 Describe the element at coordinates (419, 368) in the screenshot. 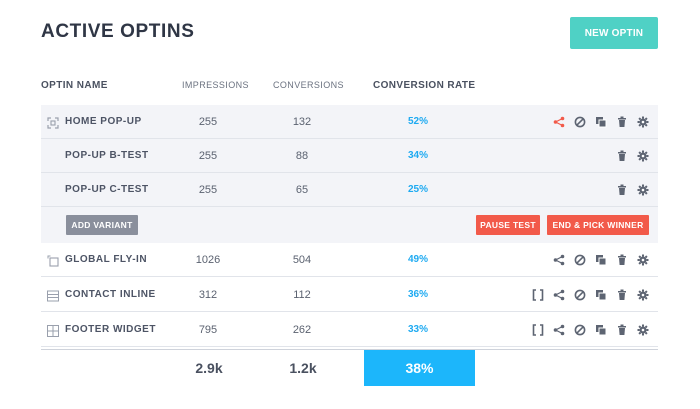

I see `total-conversion-rate: 38%` at that location.